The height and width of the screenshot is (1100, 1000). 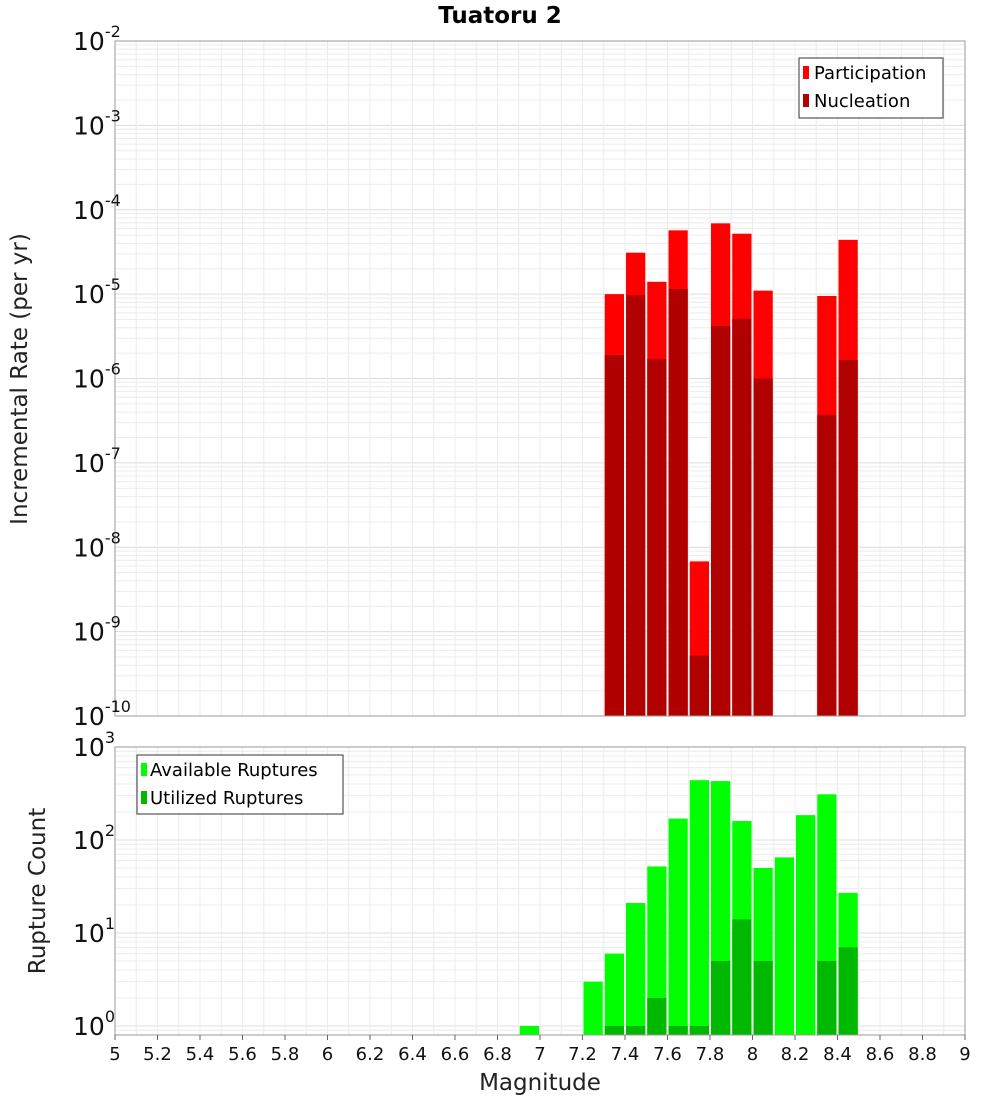 I want to click on legend-swatch-nucleation, so click(x=806, y=100).